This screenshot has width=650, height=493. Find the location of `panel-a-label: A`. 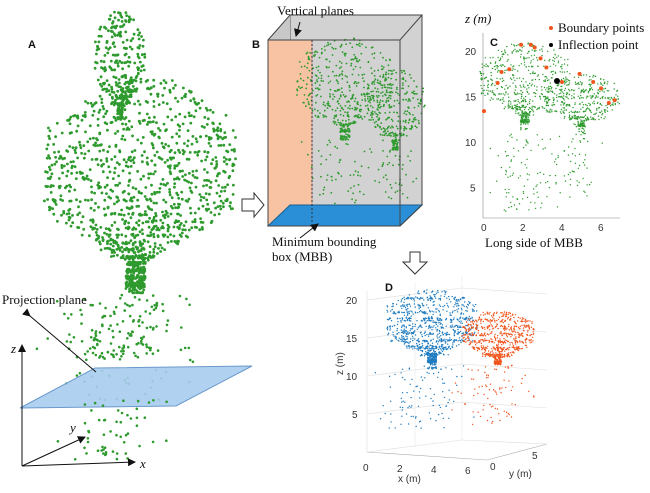

panel-a-label: A is located at coordinates (32, 45).